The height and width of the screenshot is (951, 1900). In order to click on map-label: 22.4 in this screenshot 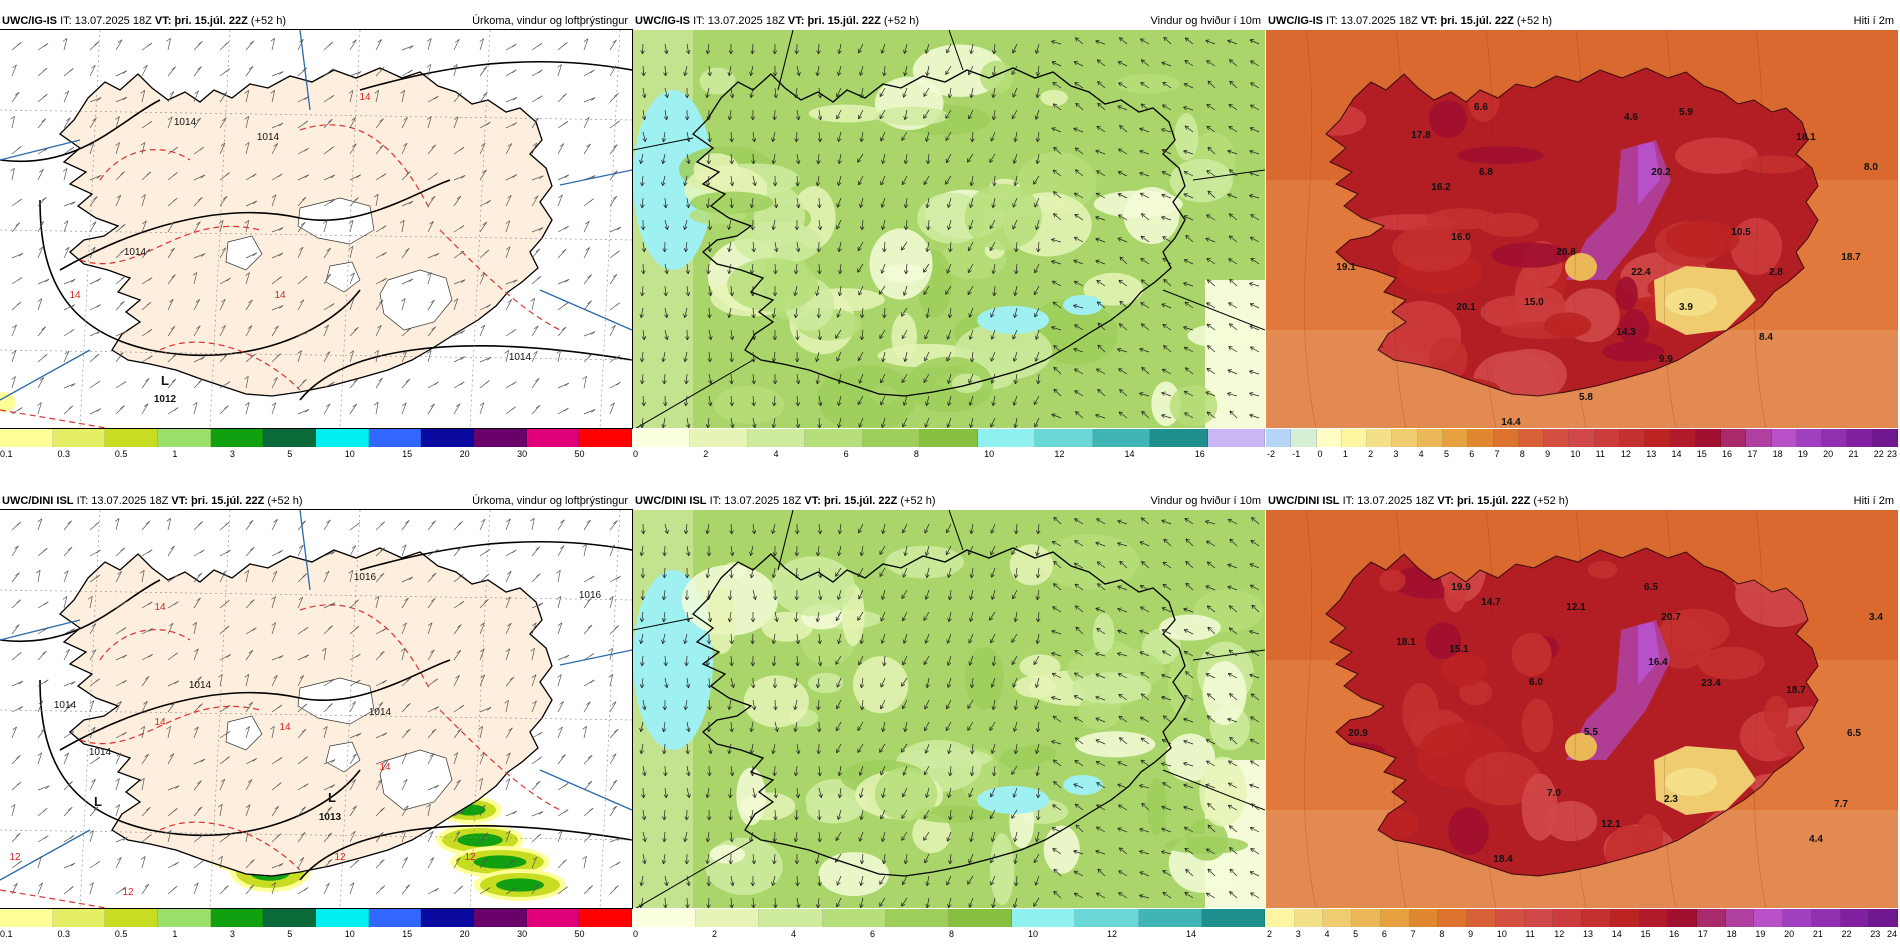, I will do `click(1641, 272)`.